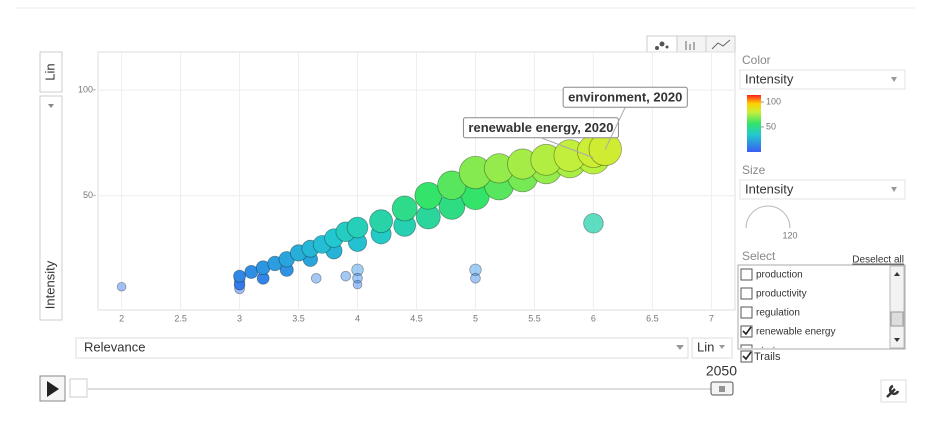 This screenshot has height=430, width=926. Describe the element at coordinates (121, 318) in the screenshot. I see `x-tick-label: 2` at that location.